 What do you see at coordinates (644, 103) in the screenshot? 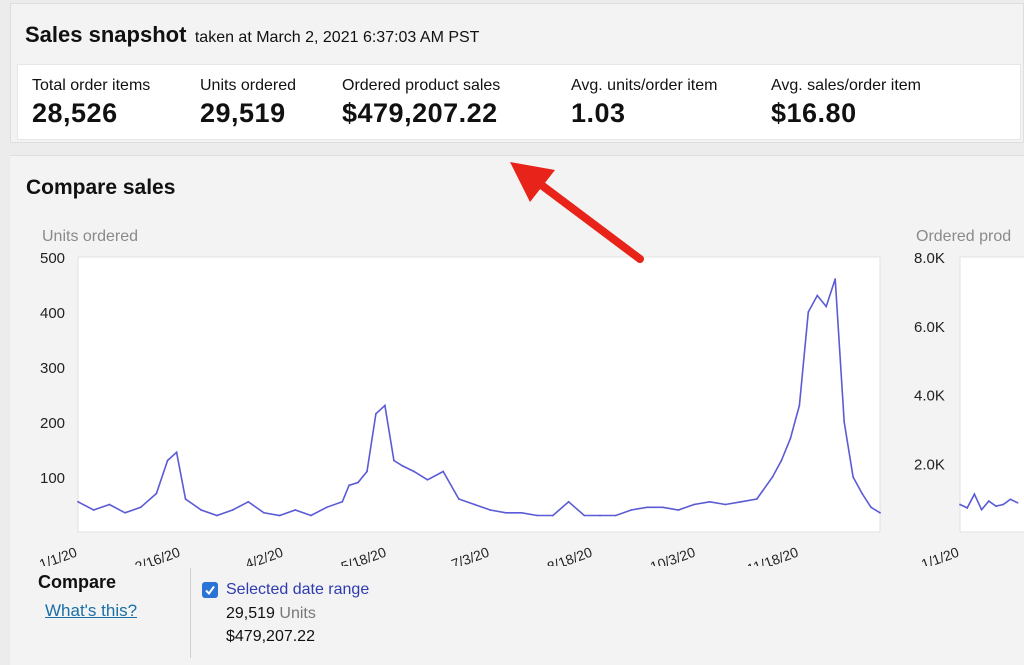
I see `metric-avg-units-per-order-item: Avg. units/order item 1.03` at bounding box center [644, 103].